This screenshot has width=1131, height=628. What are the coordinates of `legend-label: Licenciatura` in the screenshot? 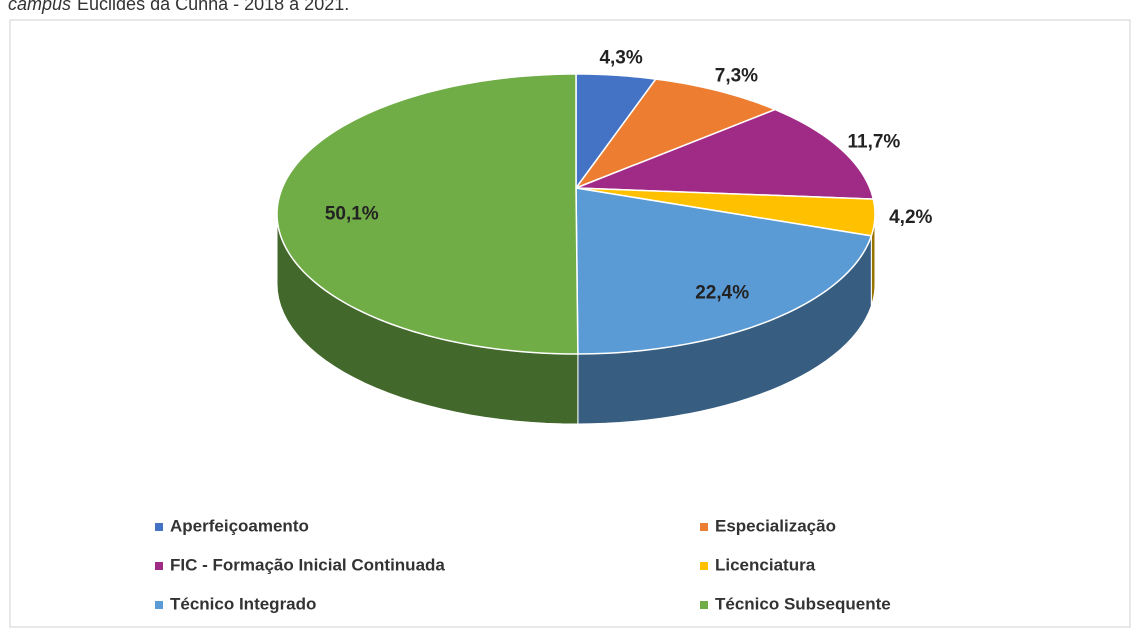 It's located at (765, 564).